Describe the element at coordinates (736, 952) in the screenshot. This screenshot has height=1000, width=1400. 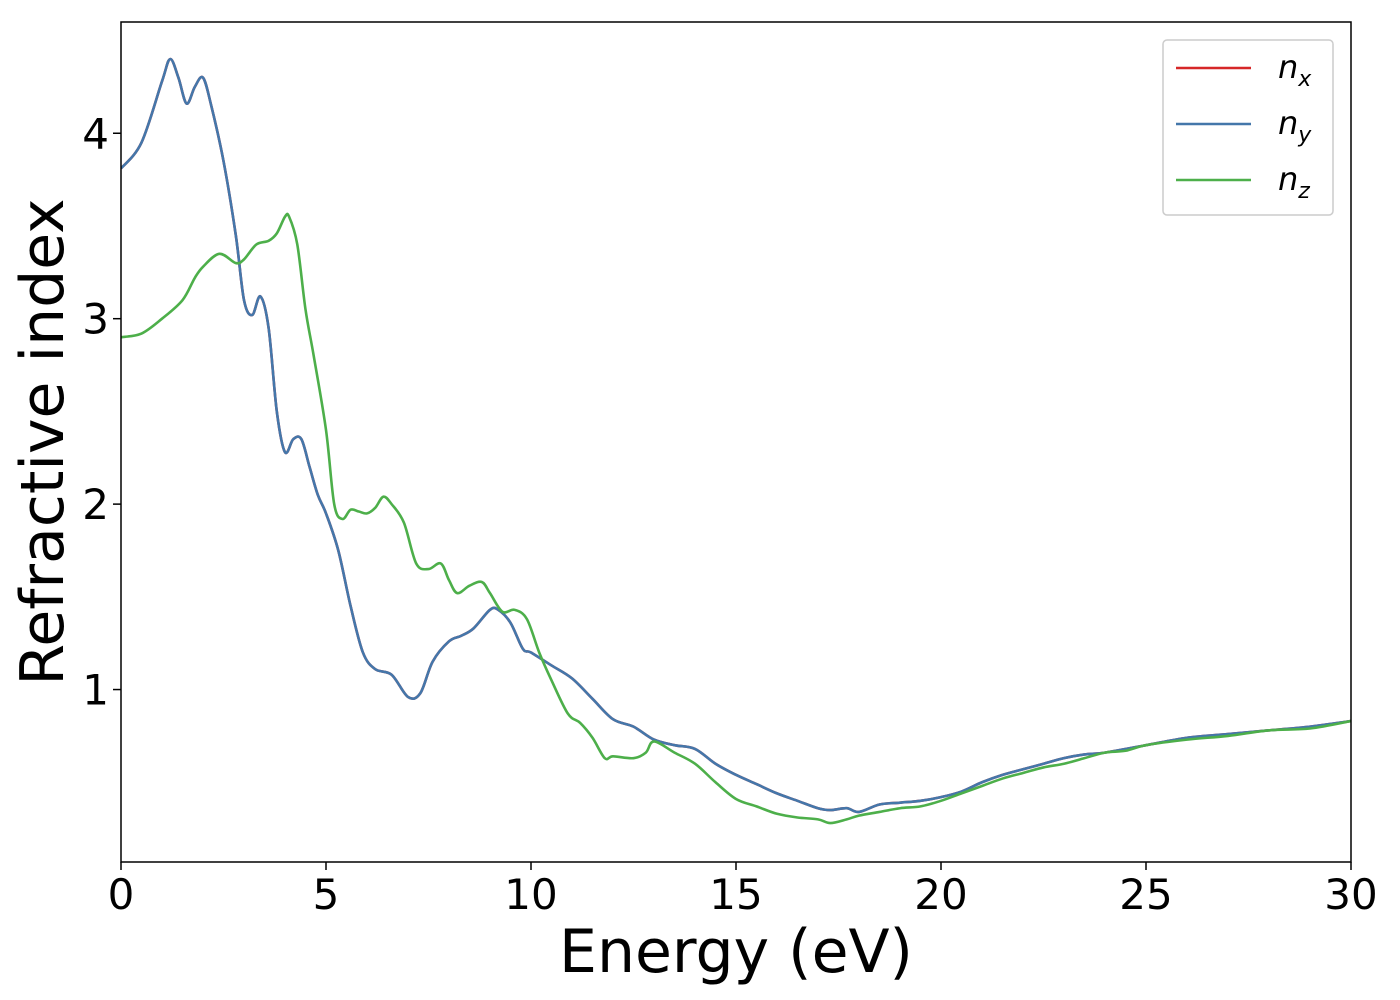
I see `x-axis-label: Energy (eV)` at that location.